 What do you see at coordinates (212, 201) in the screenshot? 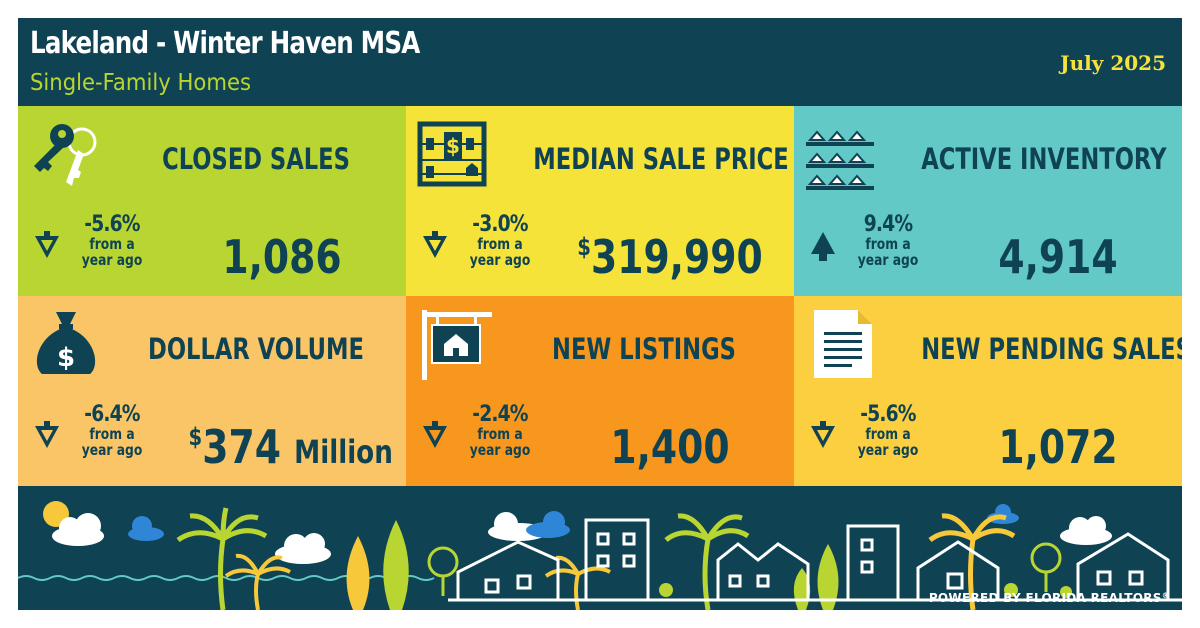
I see `tile-closed-sales: CLOSED SALES -5.6% from a year ago 1,086` at bounding box center [212, 201].